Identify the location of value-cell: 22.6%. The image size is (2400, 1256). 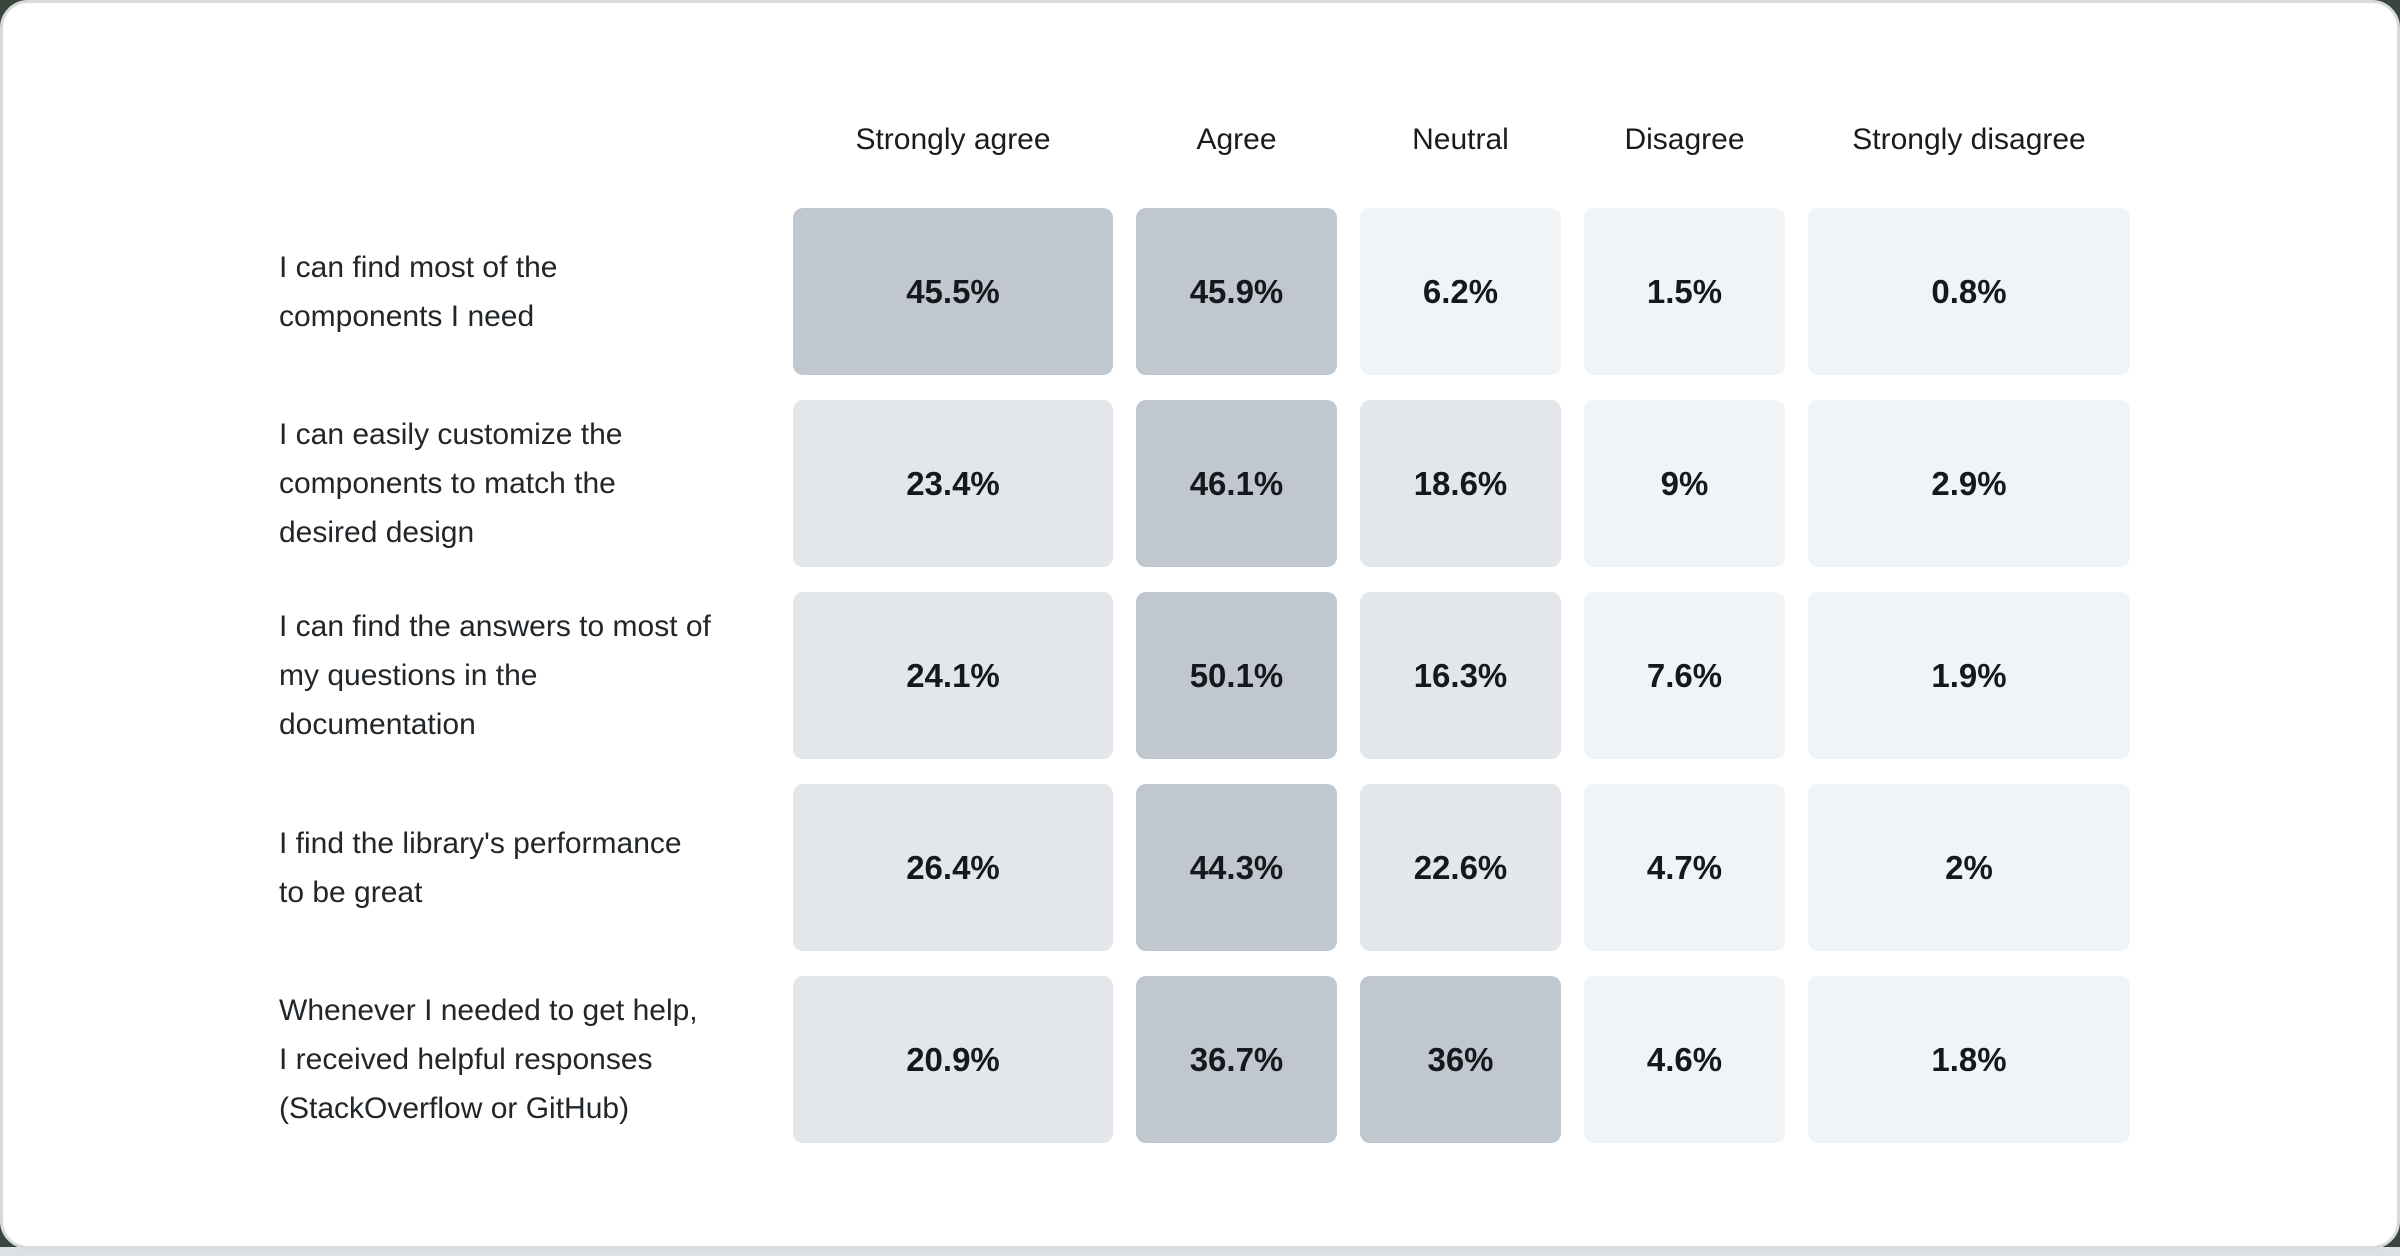
(1460, 867).